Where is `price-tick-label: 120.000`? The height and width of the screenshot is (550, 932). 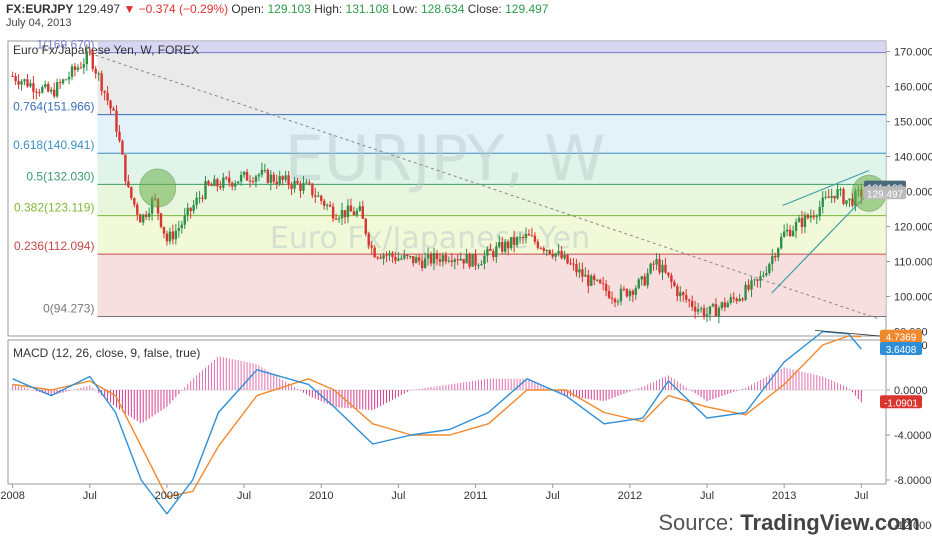 price-tick-label: 120.000 is located at coordinates (913, 228).